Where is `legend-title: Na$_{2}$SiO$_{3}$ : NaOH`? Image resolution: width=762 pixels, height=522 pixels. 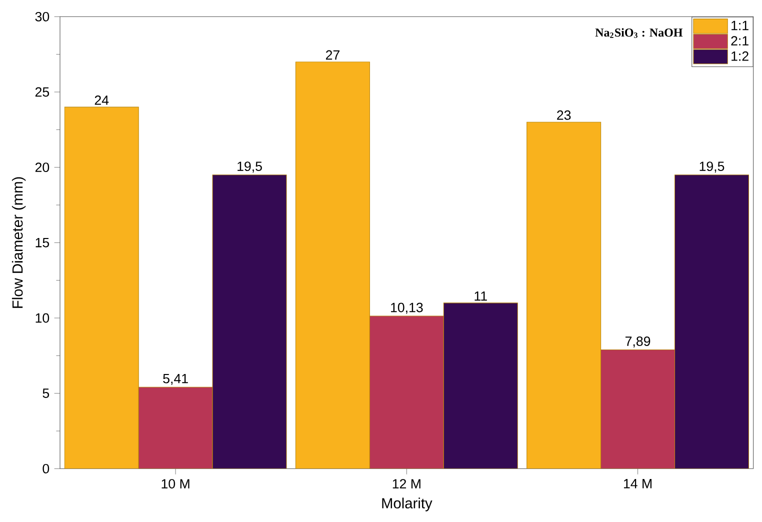
legend-title: Na$_{2}$SiO$_{3}$ : NaOH is located at coordinates (639, 33).